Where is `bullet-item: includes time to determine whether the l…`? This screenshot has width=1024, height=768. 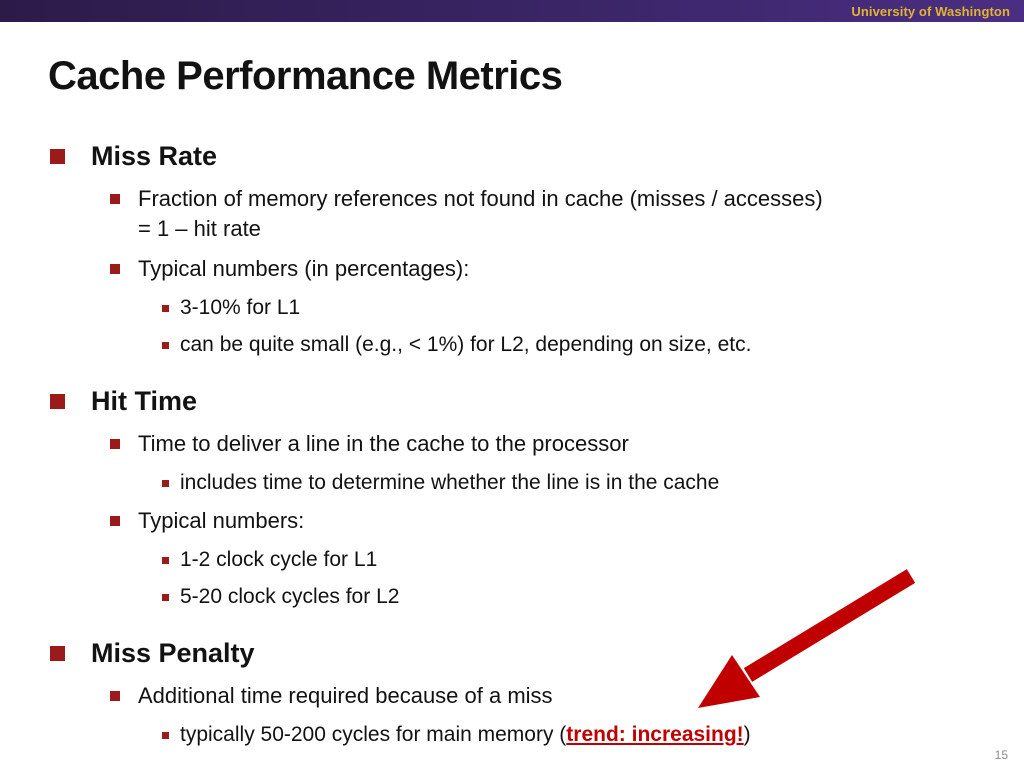 bullet-item: includes time to determine whether the l… is located at coordinates (512, 483).